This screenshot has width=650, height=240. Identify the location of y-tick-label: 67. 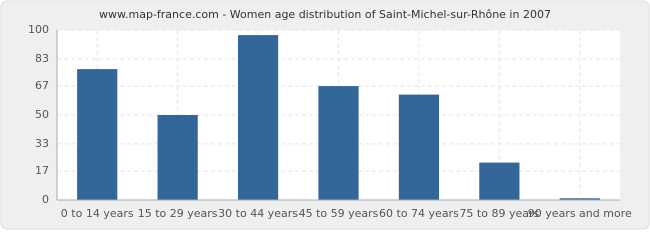
(42, 85).